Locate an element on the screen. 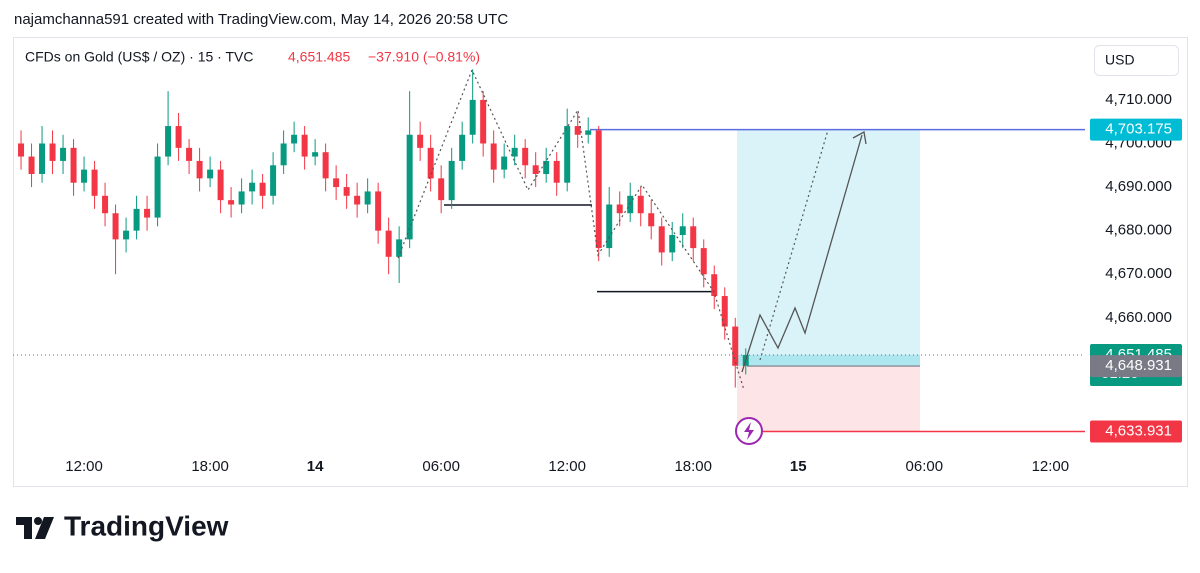 This screenshot has width=1200, height=573. y-tick-label: 4,710.000 is located at coordinates (1138, 99).